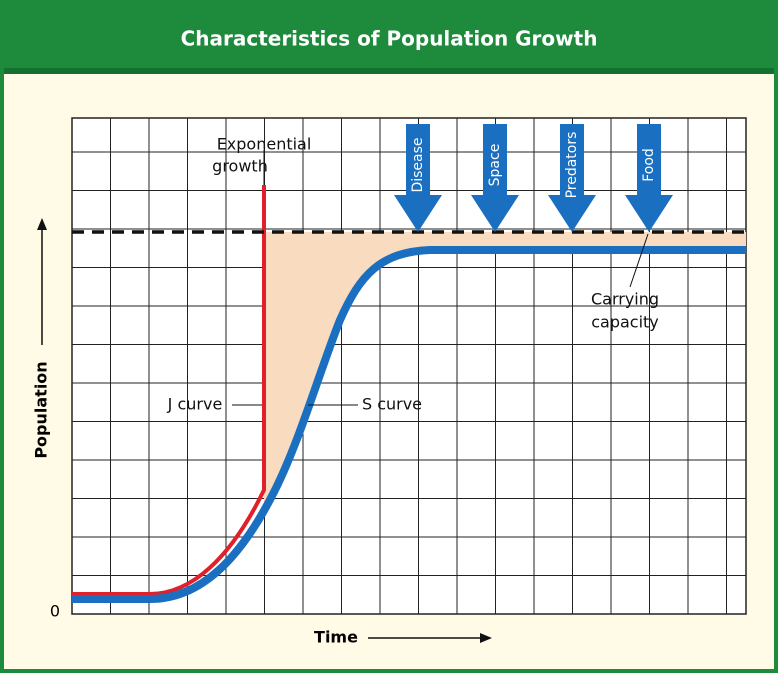  I want to click on label: capacity, so click(625, 322).